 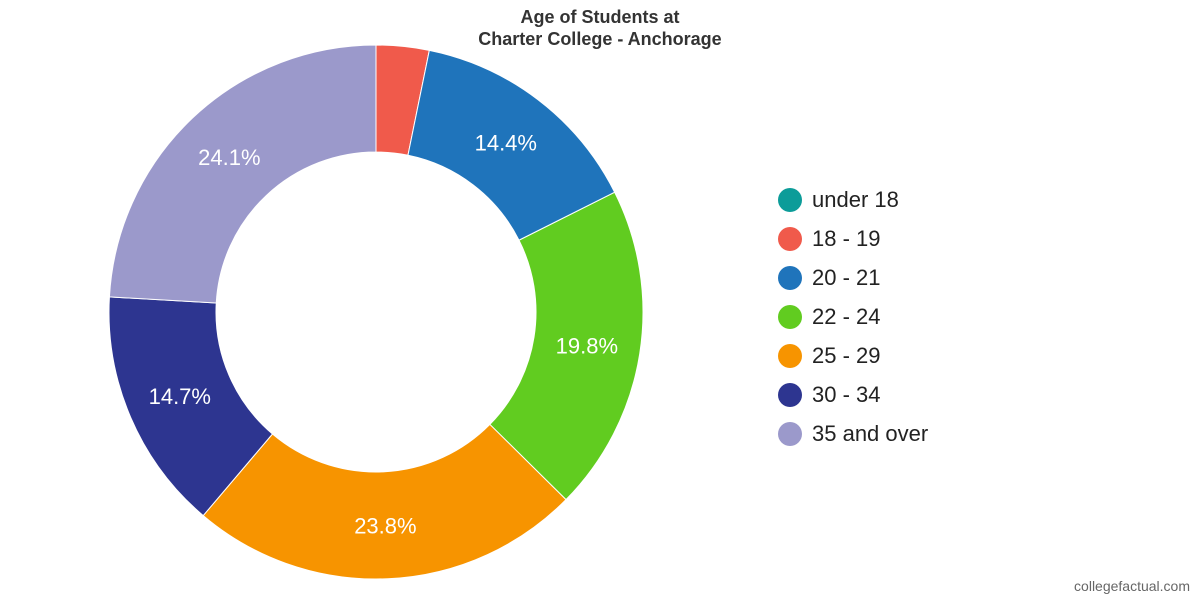 I want to click on legend-item-30-34: 30 - 34, so click(x=853, y=394).